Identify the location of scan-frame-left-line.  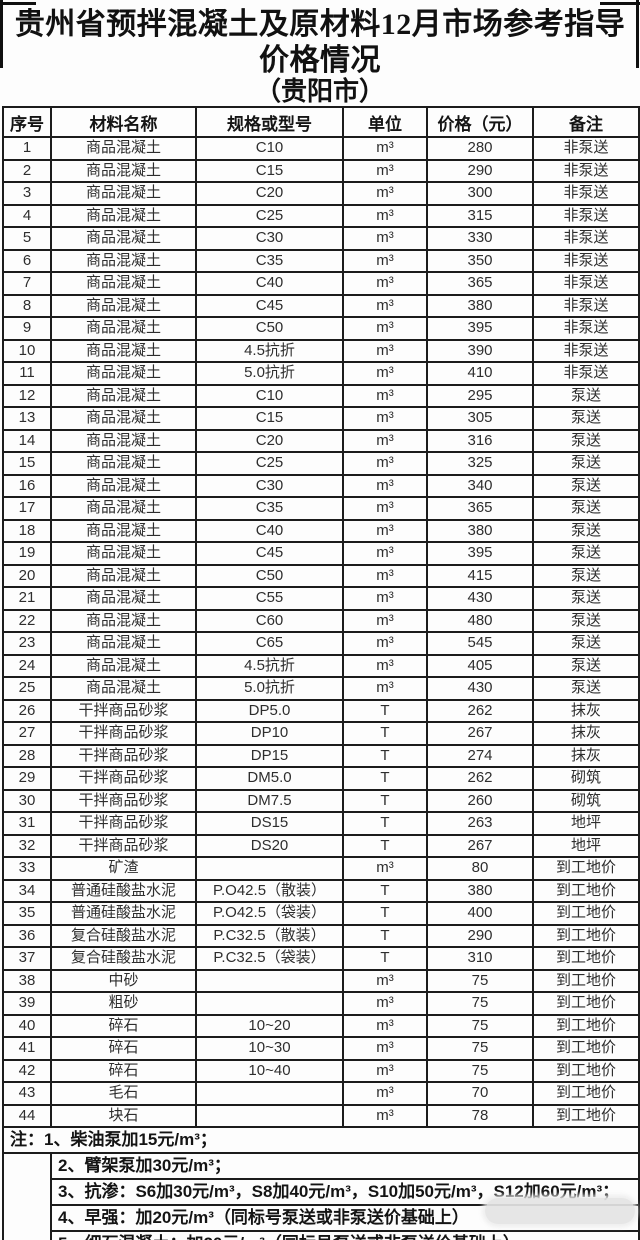
(1, 34).